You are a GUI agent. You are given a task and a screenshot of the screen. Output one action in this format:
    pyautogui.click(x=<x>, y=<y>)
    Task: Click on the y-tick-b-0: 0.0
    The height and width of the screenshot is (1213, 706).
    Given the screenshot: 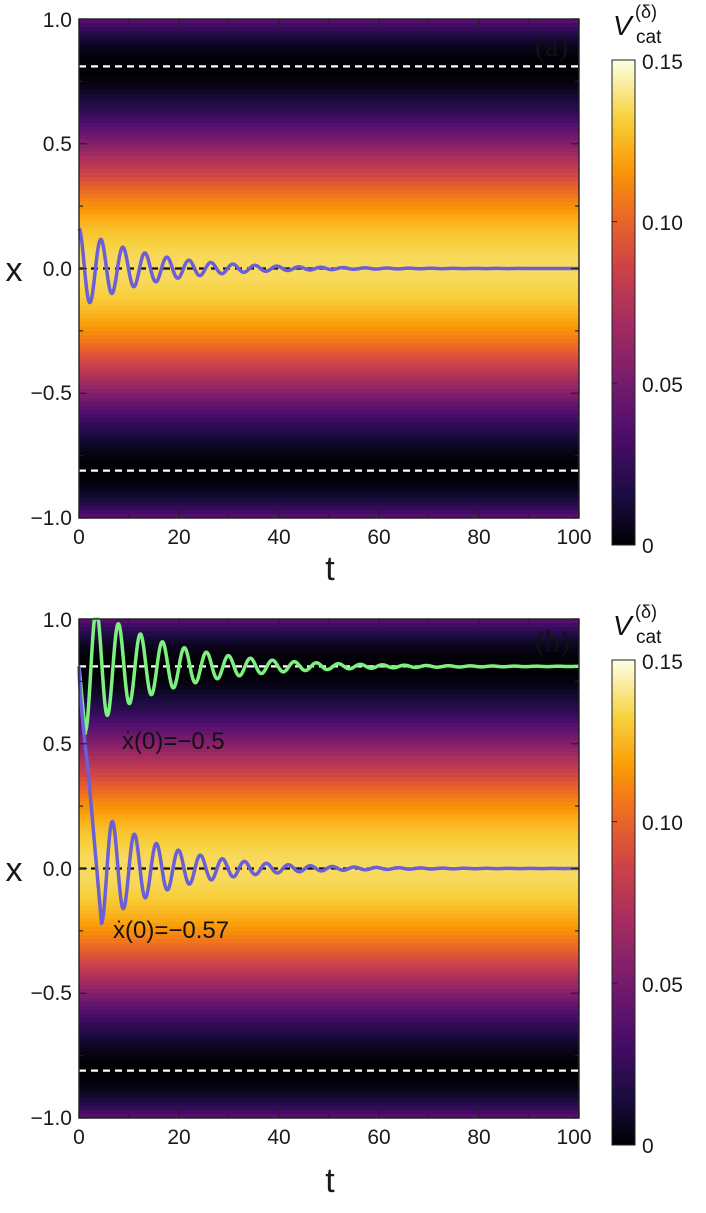 What is the action you would take?
    pyautogui.click(x=57, y=869)
    